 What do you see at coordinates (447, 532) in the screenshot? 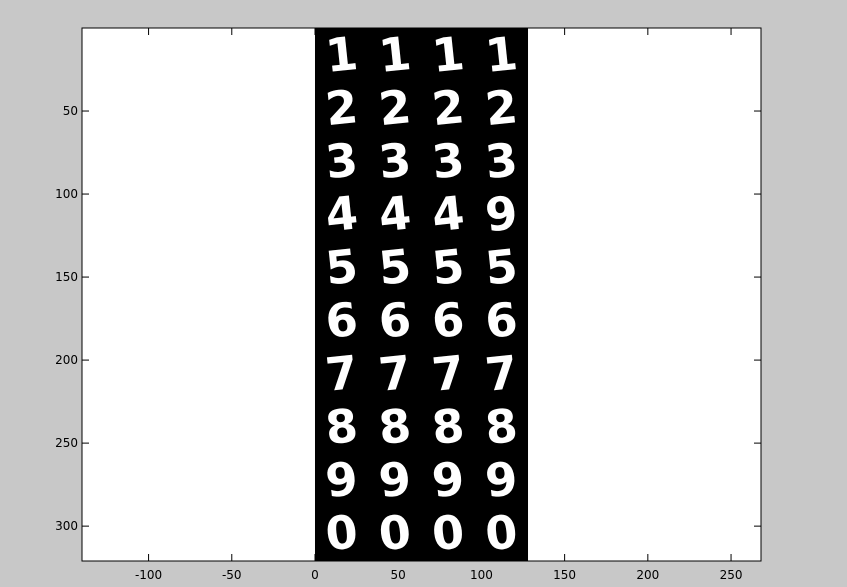
I see `digit-glyph-r9-c2: 0` at bounding box center [447, 532].